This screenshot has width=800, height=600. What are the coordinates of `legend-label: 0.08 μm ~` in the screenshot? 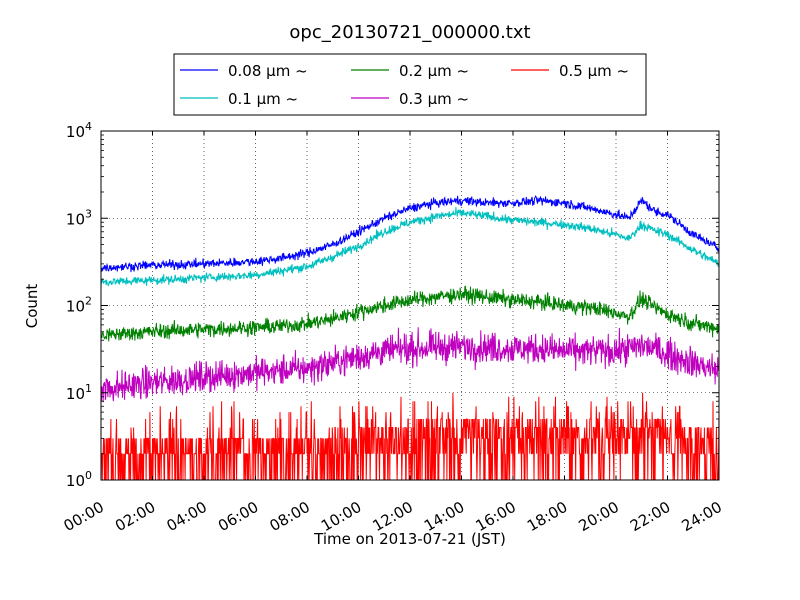 It's located at (268, 71).